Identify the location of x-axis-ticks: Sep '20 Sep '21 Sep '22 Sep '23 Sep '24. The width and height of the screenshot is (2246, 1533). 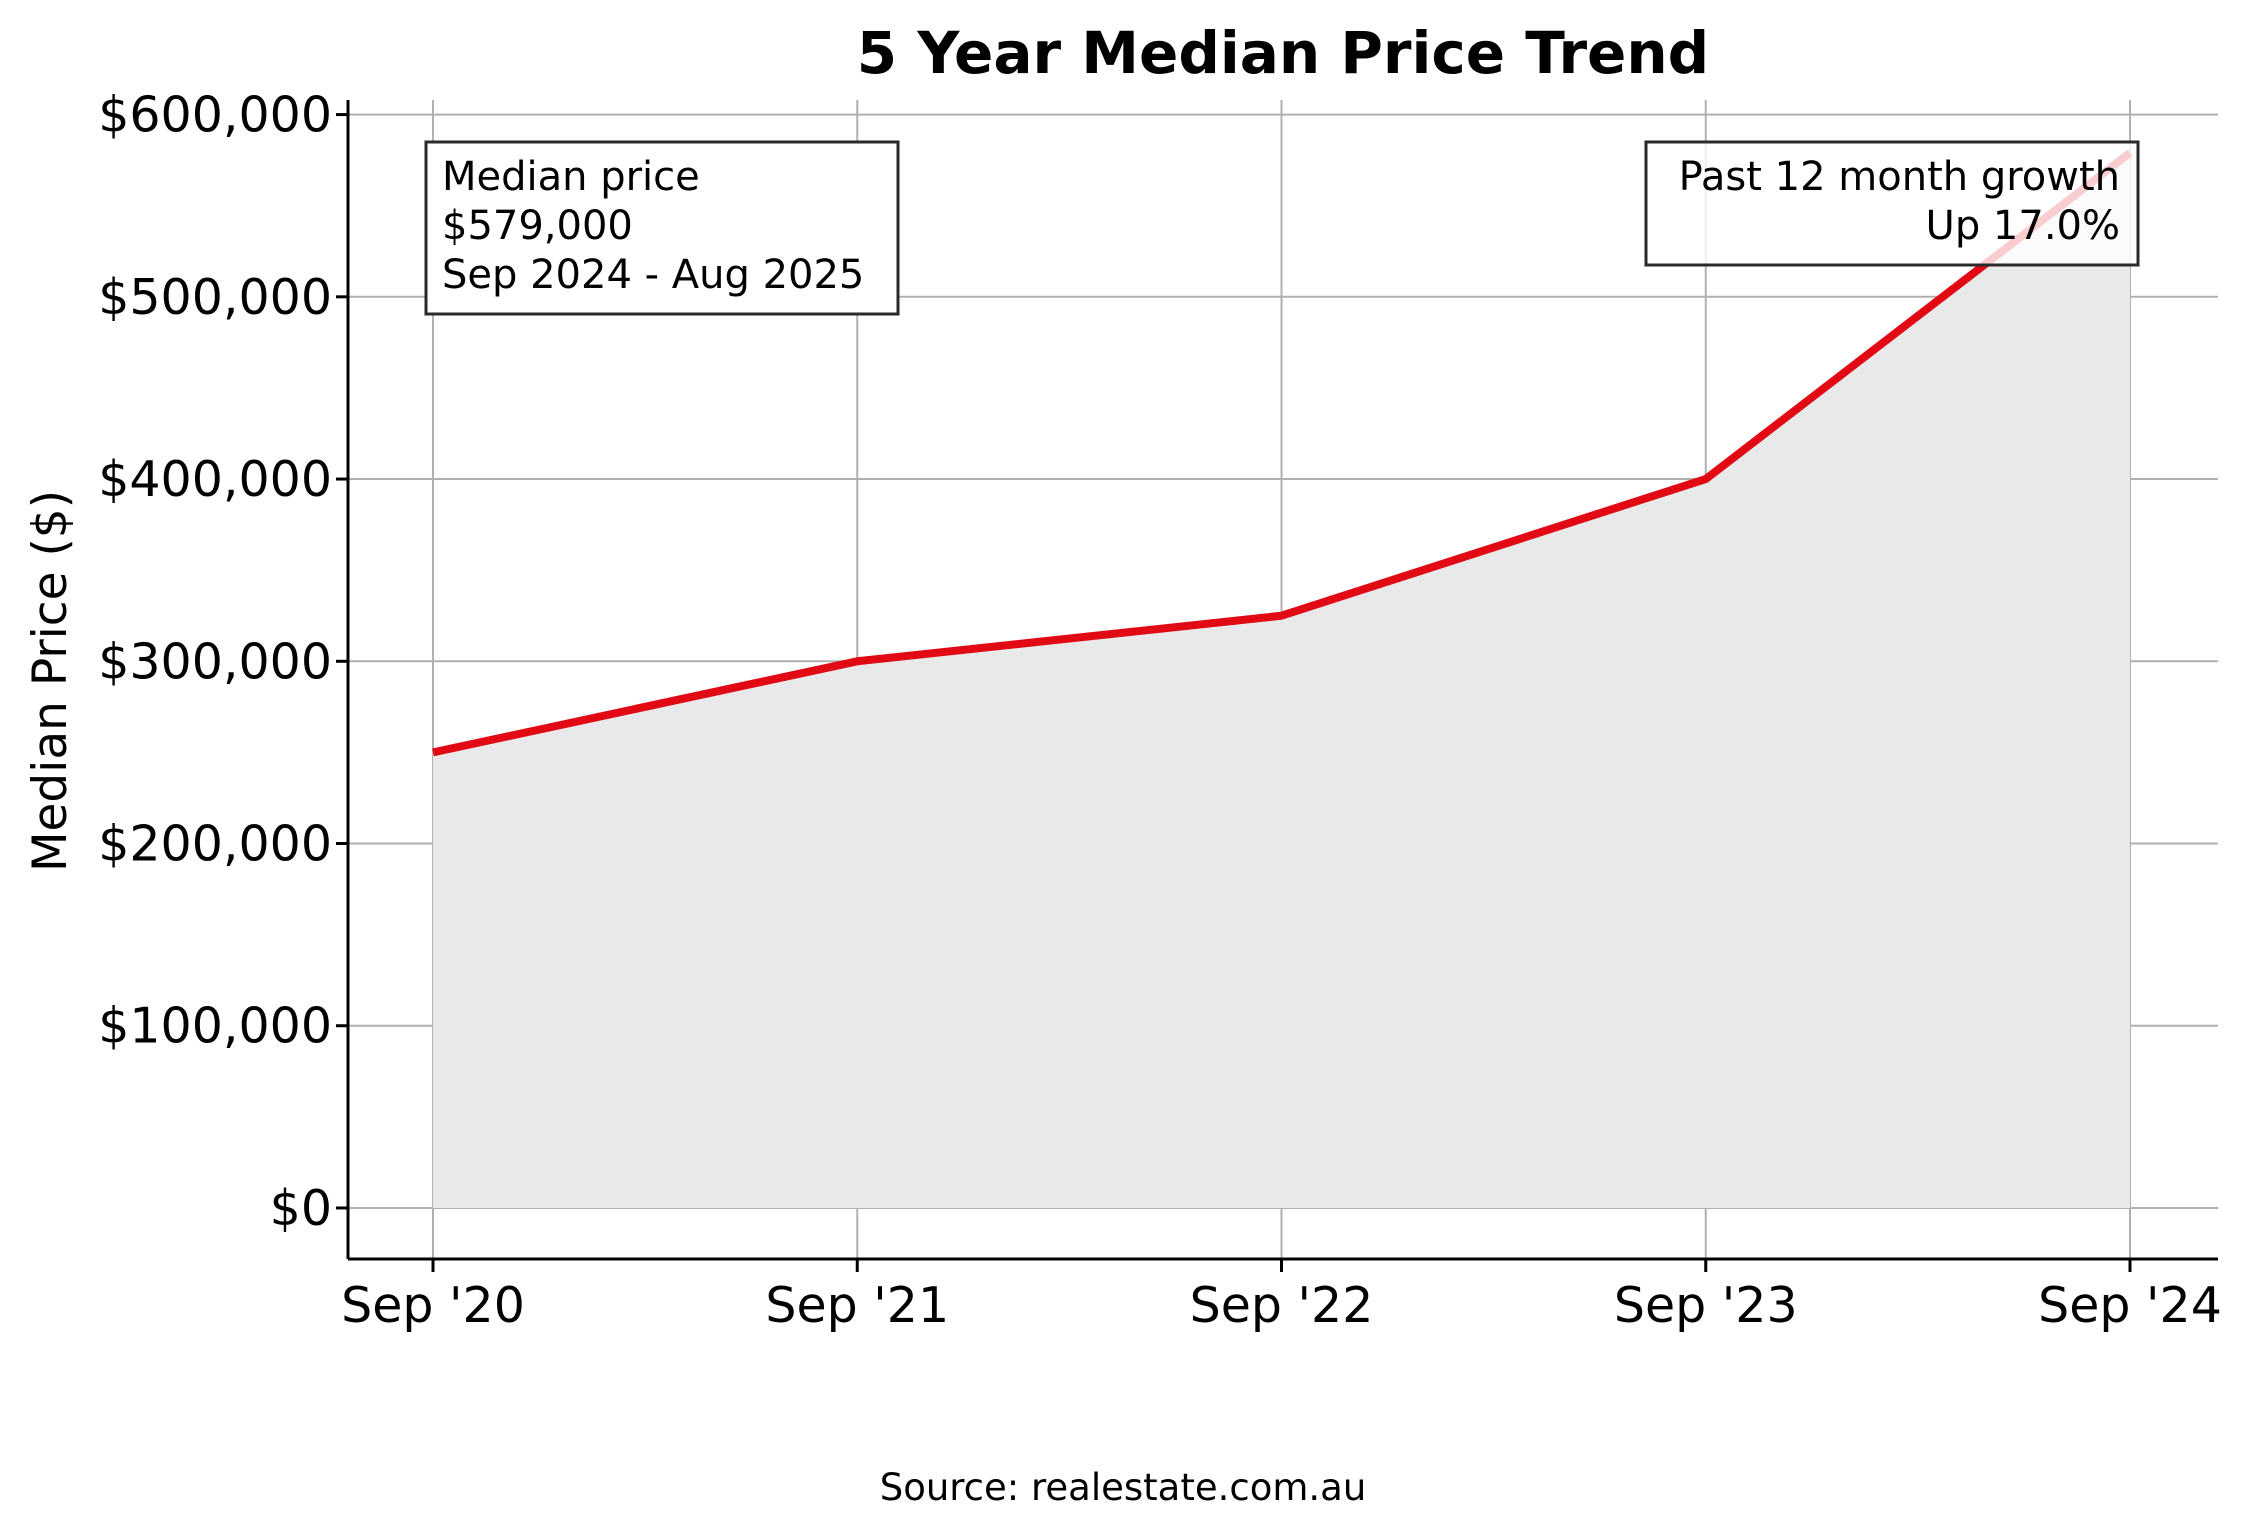
(1281, 1296).